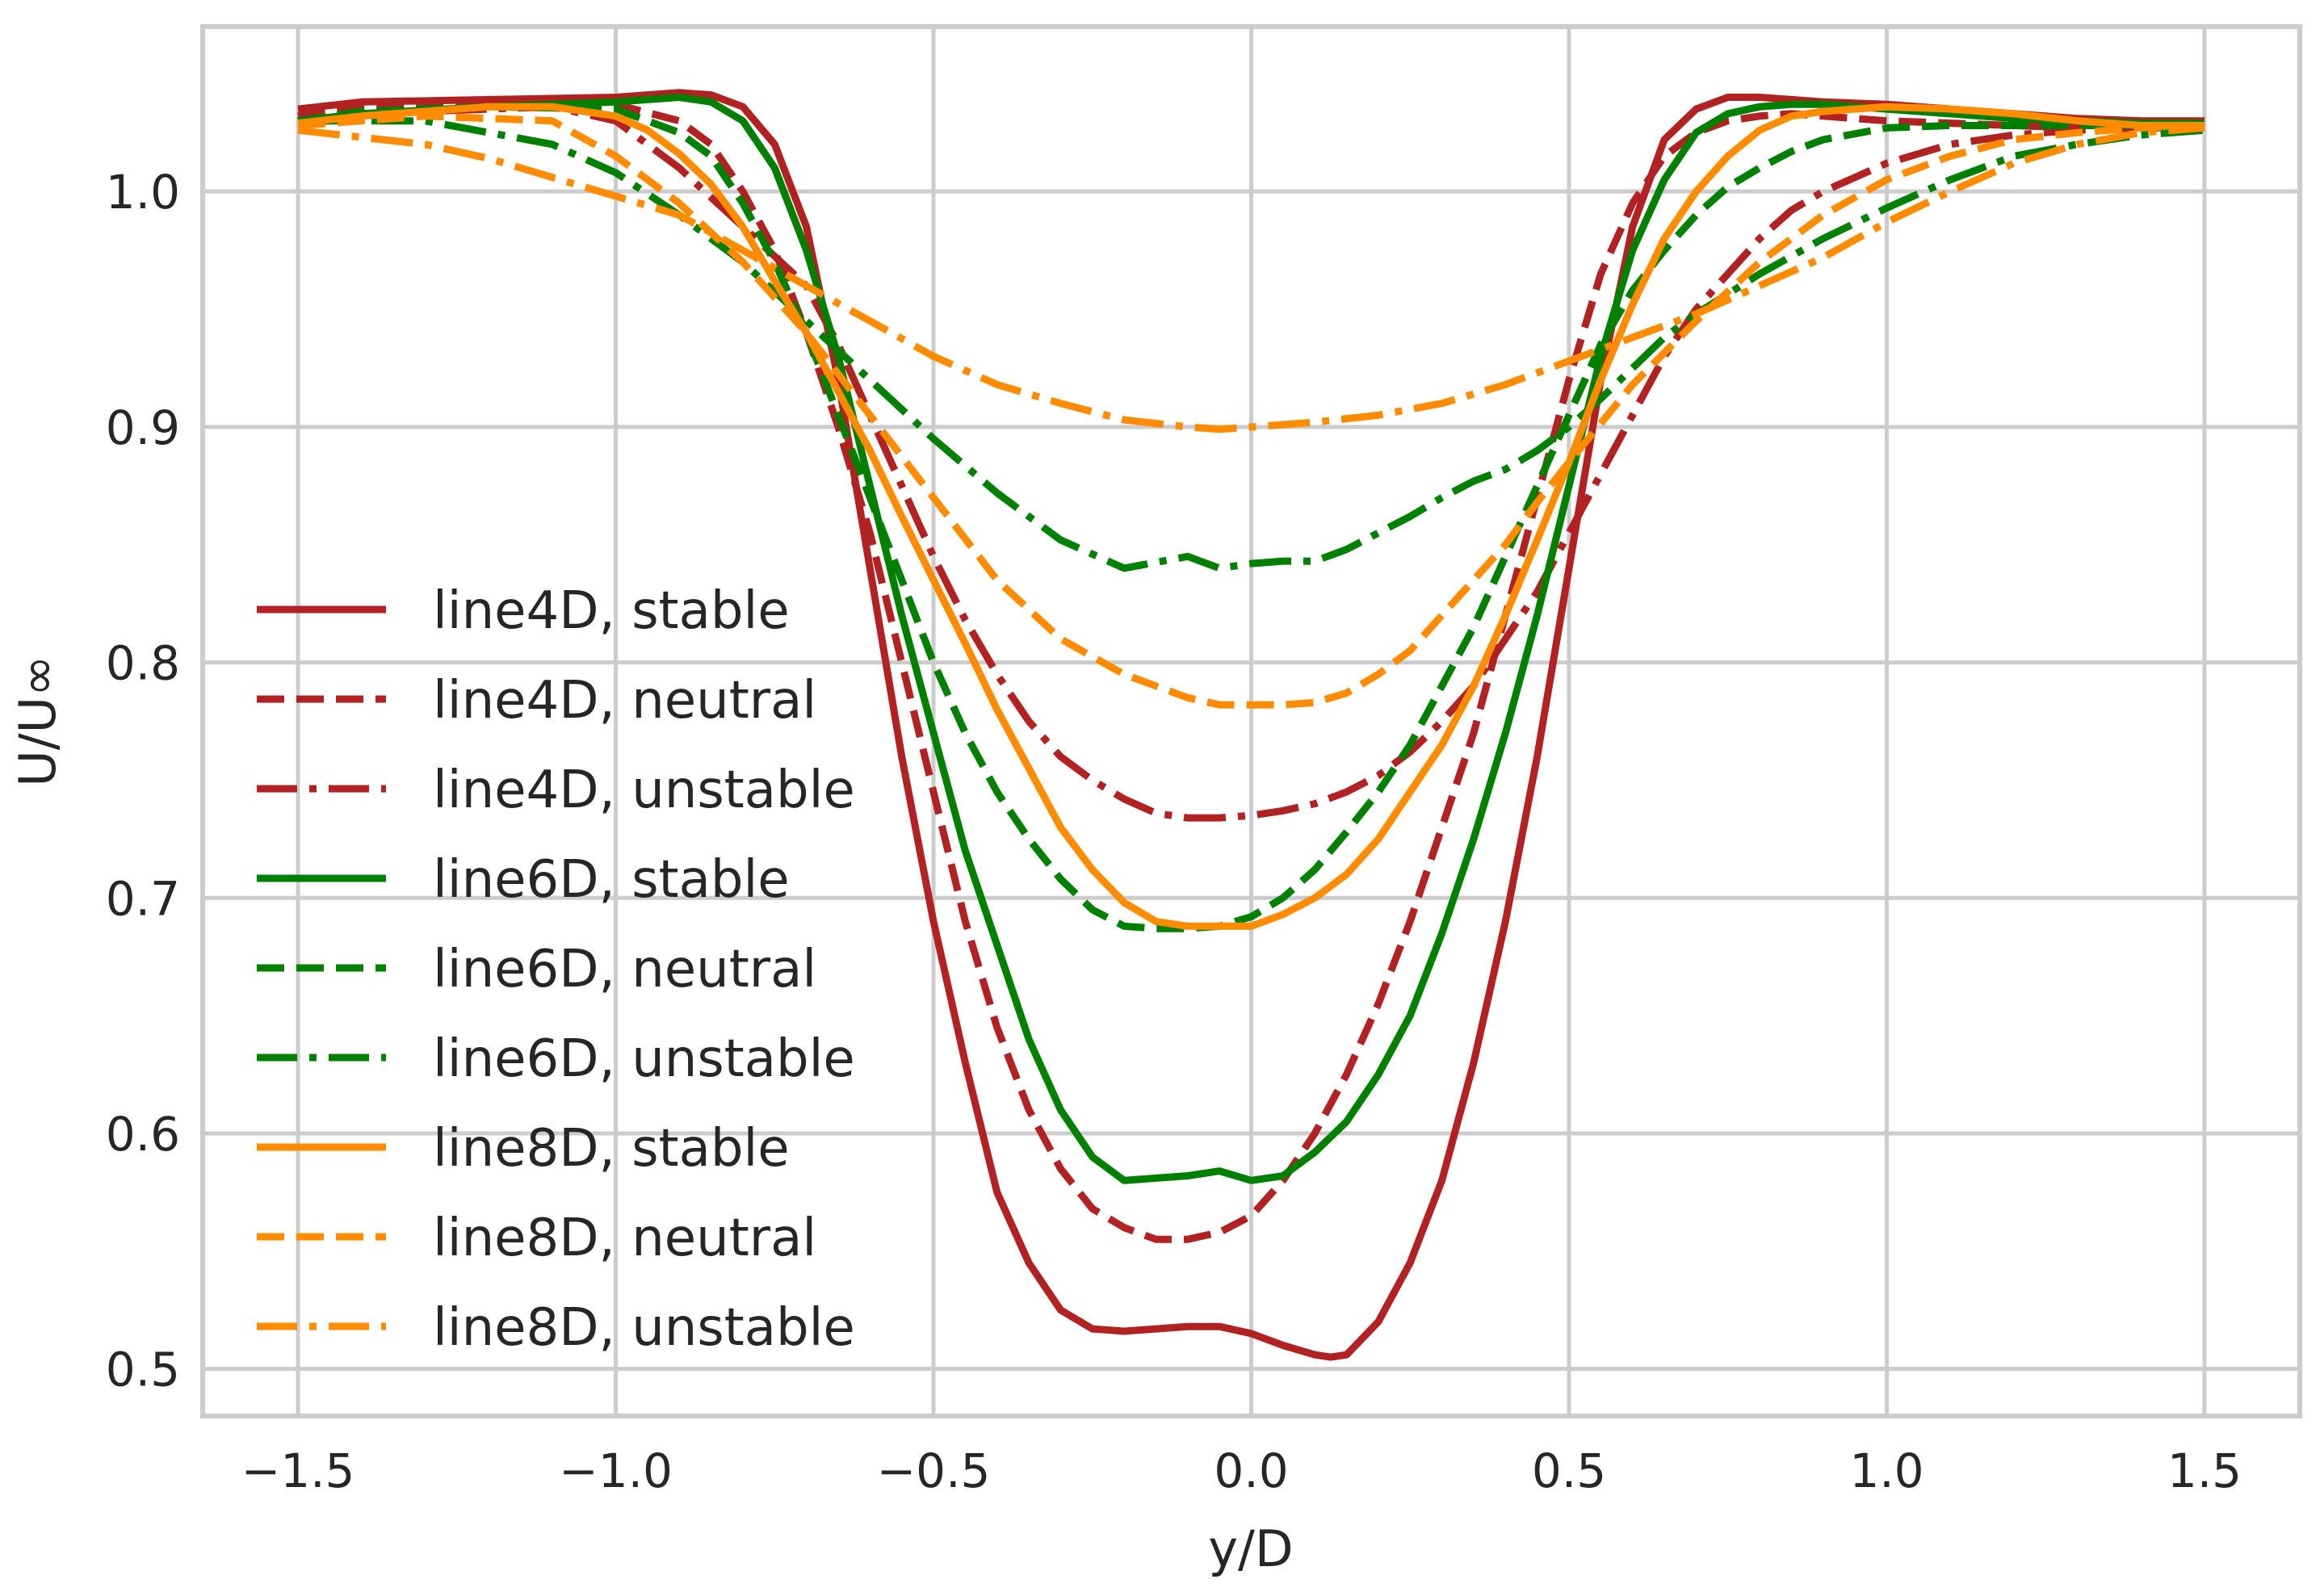  Describe the element at coordinates (624, 1238) in the screenshot. I see `legend-label: line8D, neutral` at that location.